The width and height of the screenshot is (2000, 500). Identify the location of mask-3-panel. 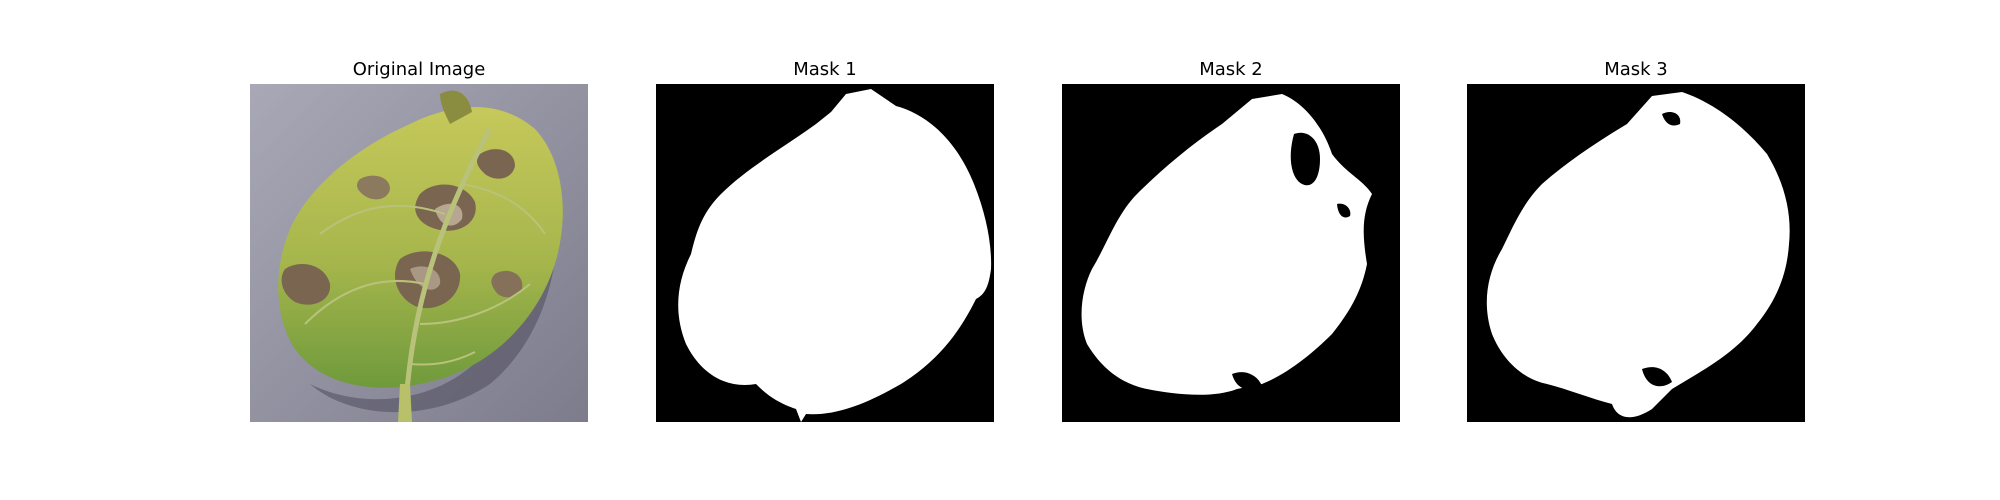
(1636, 253).